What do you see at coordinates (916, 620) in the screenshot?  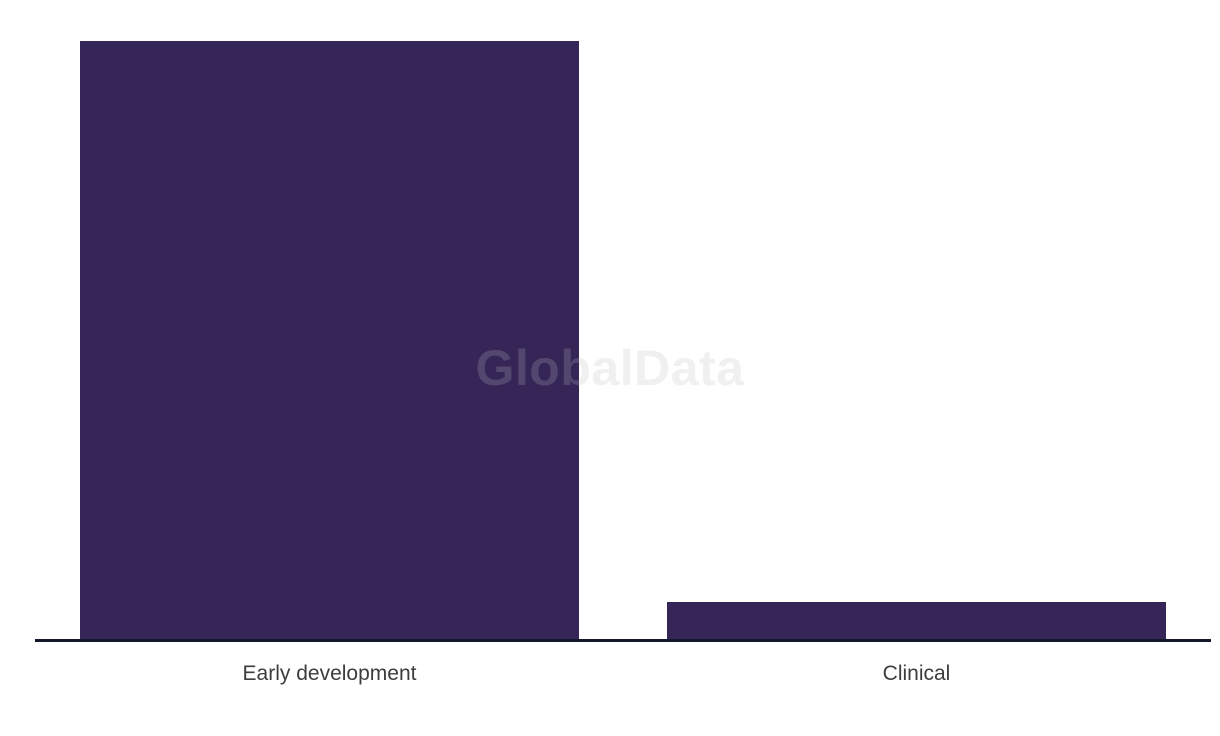 I see `bar-clinical` at bounding box center [916, 620].